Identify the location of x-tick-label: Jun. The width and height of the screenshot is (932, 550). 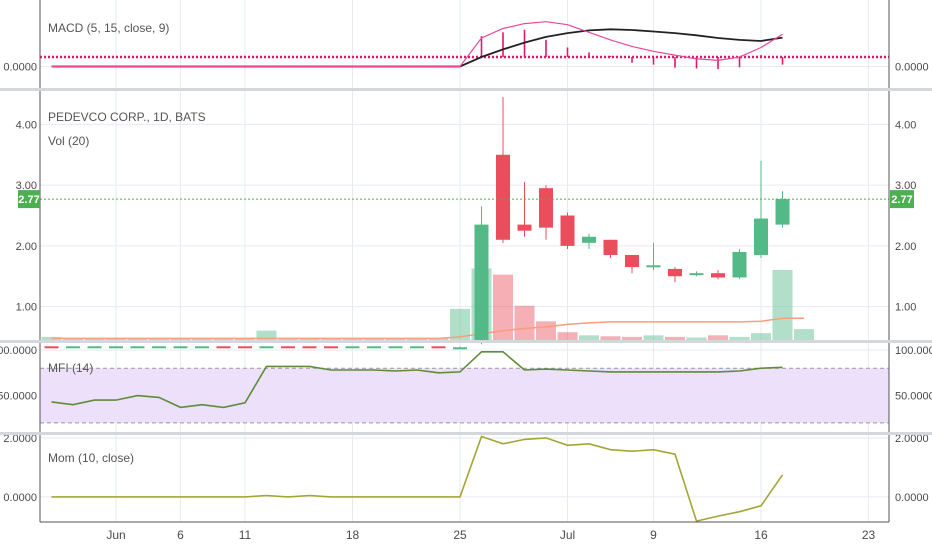
(115, 535).